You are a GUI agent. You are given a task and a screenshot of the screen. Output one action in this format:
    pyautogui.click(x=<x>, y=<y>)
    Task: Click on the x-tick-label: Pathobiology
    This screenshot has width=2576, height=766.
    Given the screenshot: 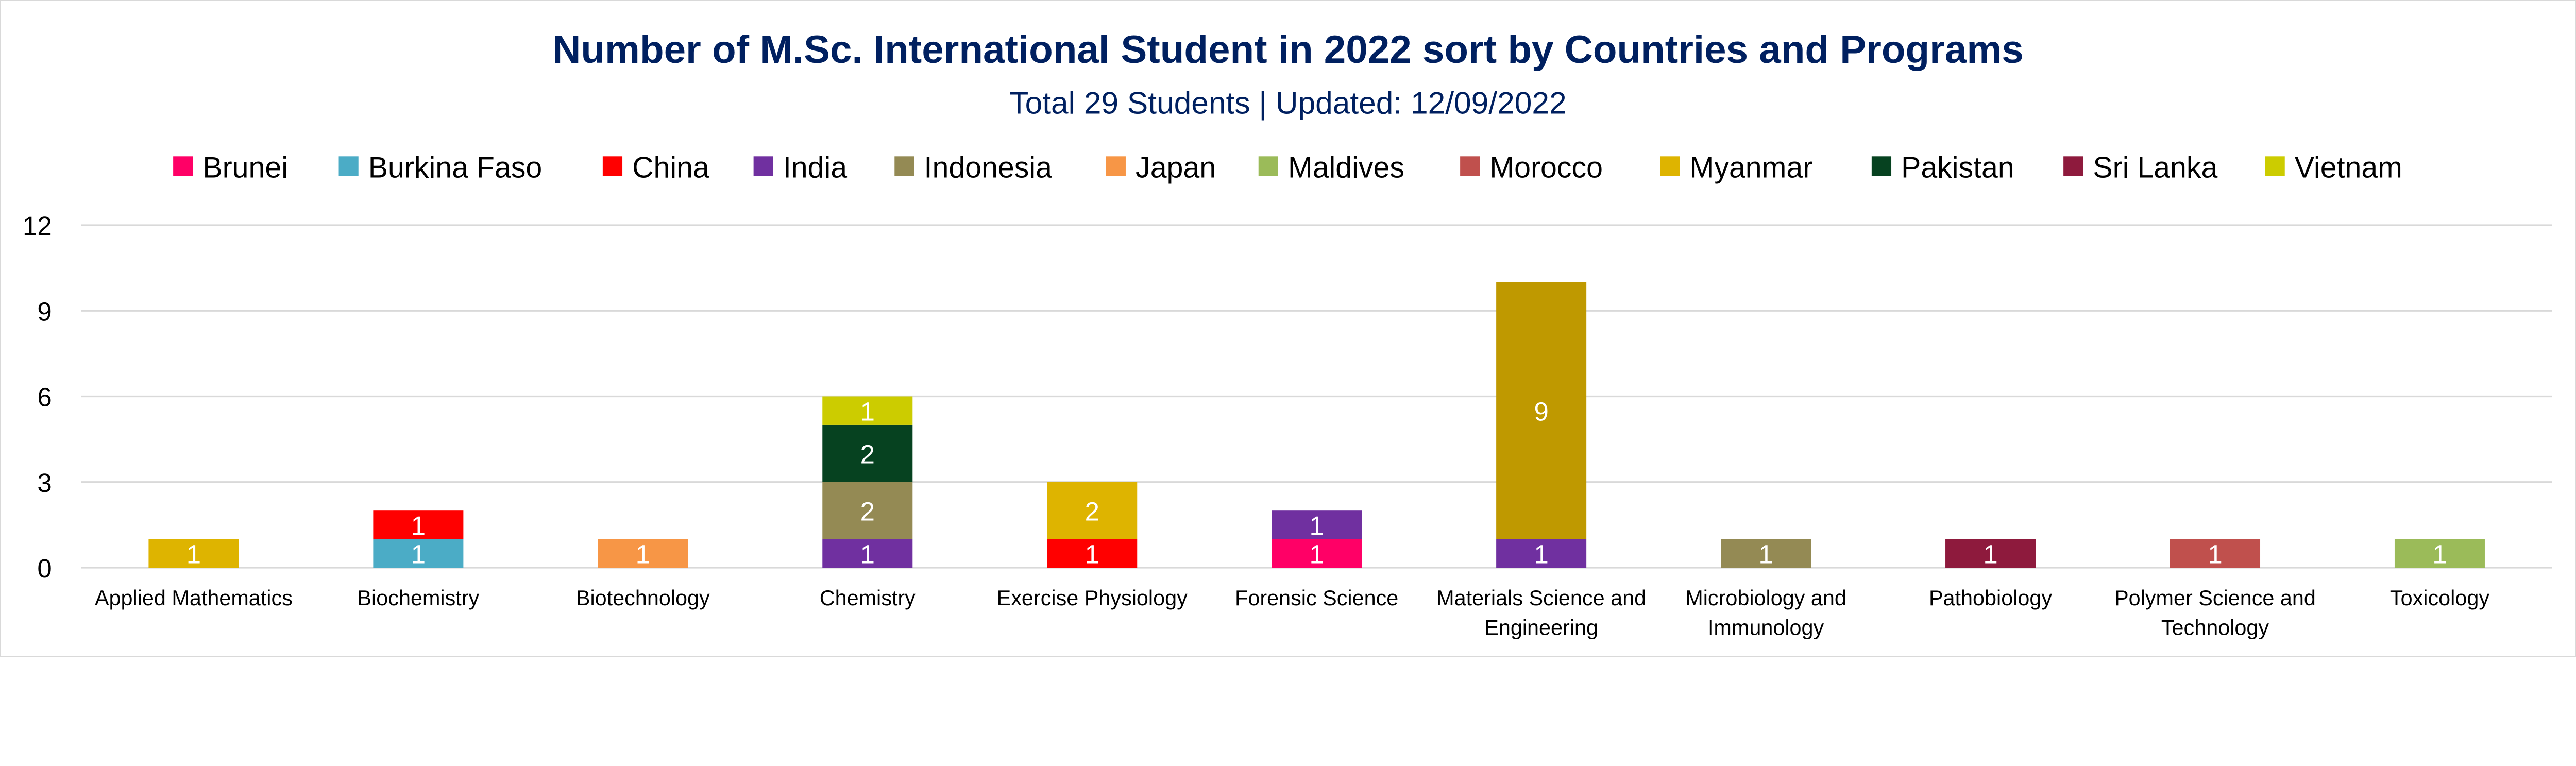 What is the action you would take?
    pyautogui.click(x=1991, y=598)
    